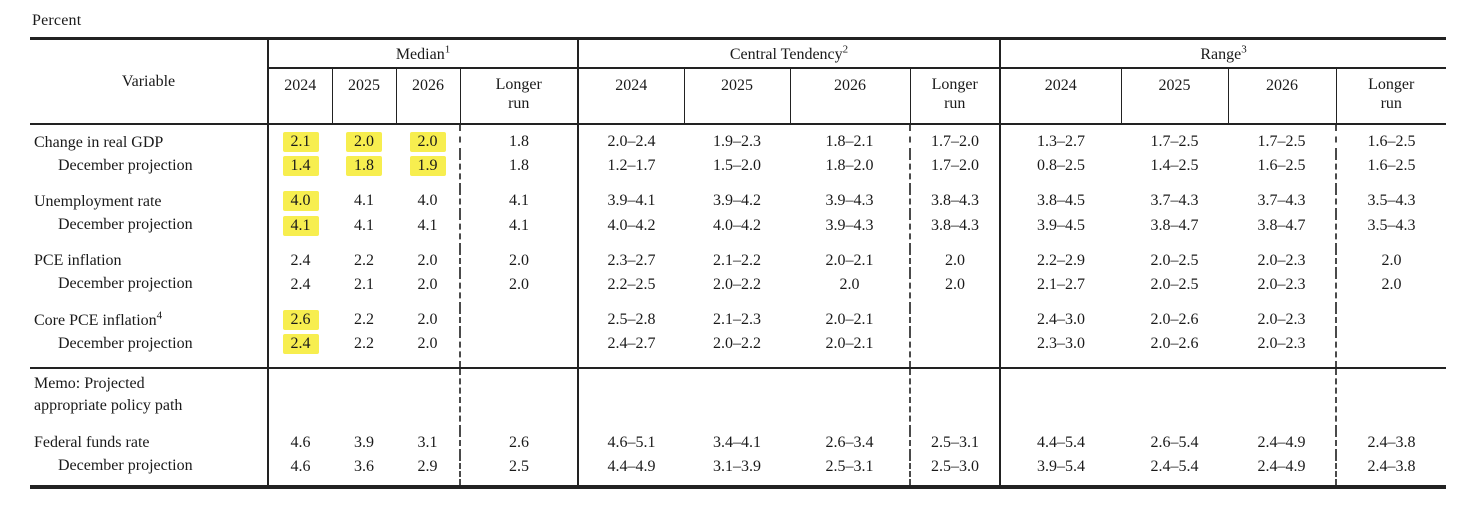 The image size is (1484, 512). What do you see at coordinates (849, 141) in the screenshot?
I see `cell-central-2026: 1.8–2.1` at bounding box center [849, 141].